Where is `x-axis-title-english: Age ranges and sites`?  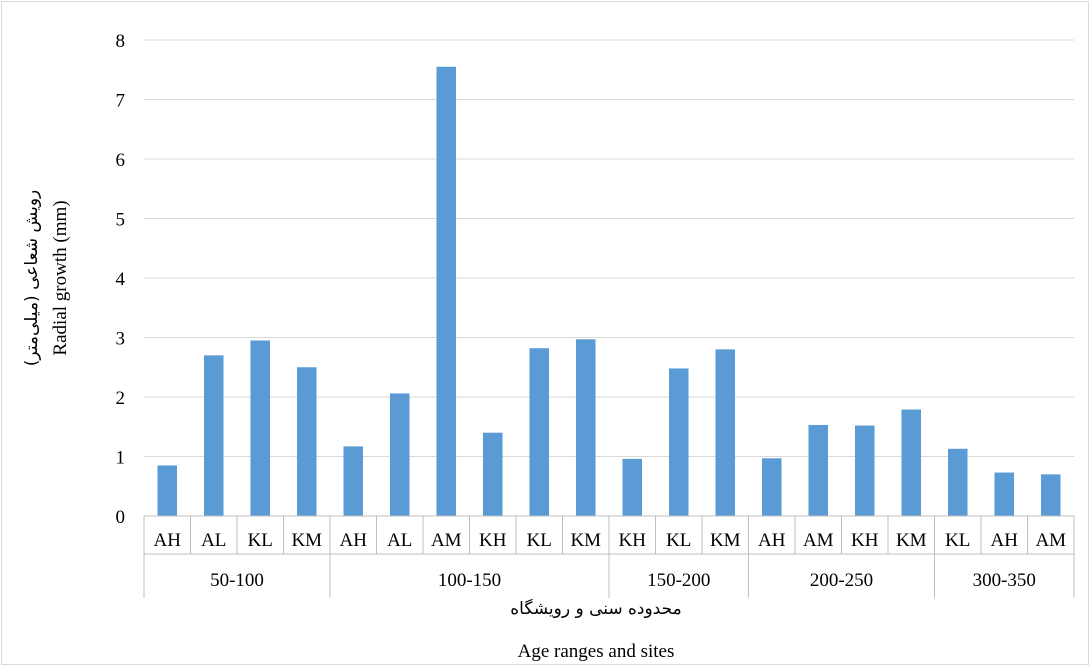 x-axis-title-english: Age ranges and sites is located at coordinates (596, 651).